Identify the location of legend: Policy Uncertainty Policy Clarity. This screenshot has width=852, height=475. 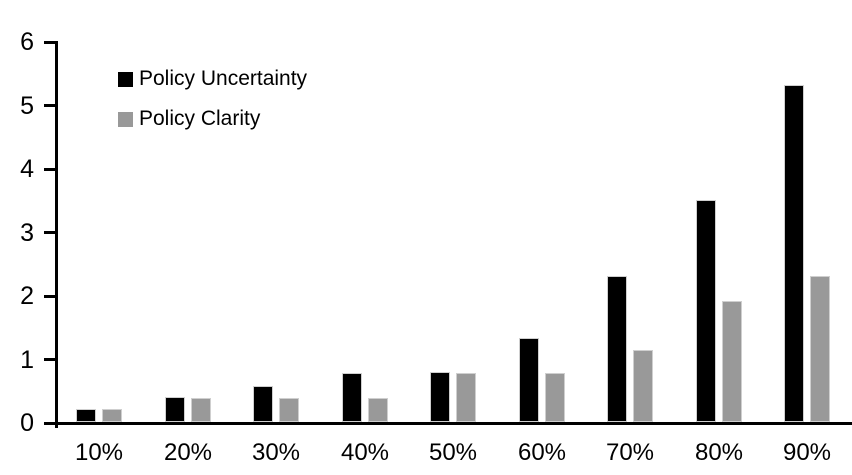
(212, 99).